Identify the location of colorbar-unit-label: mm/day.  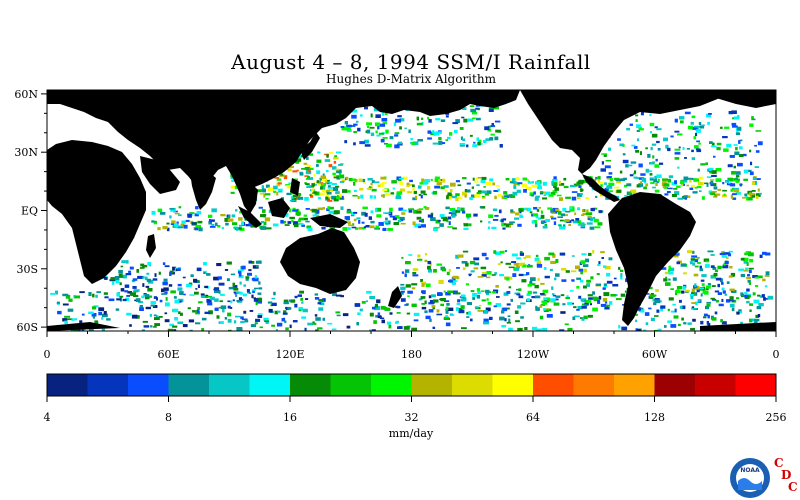
(411, 433).